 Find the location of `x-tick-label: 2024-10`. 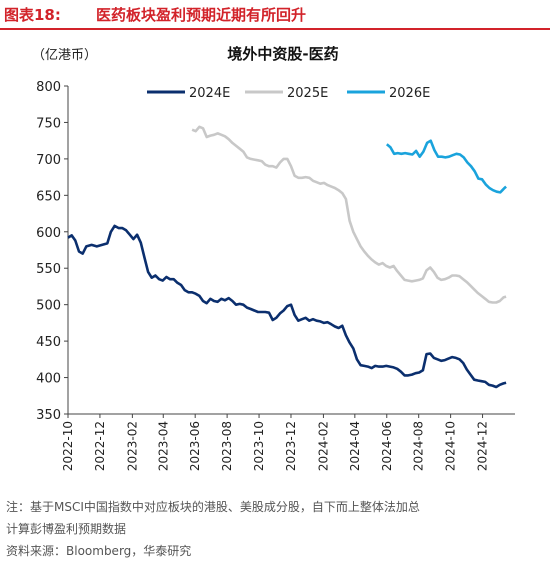

x-tick-label: 2024-10 is located at coordinates (451, 446).